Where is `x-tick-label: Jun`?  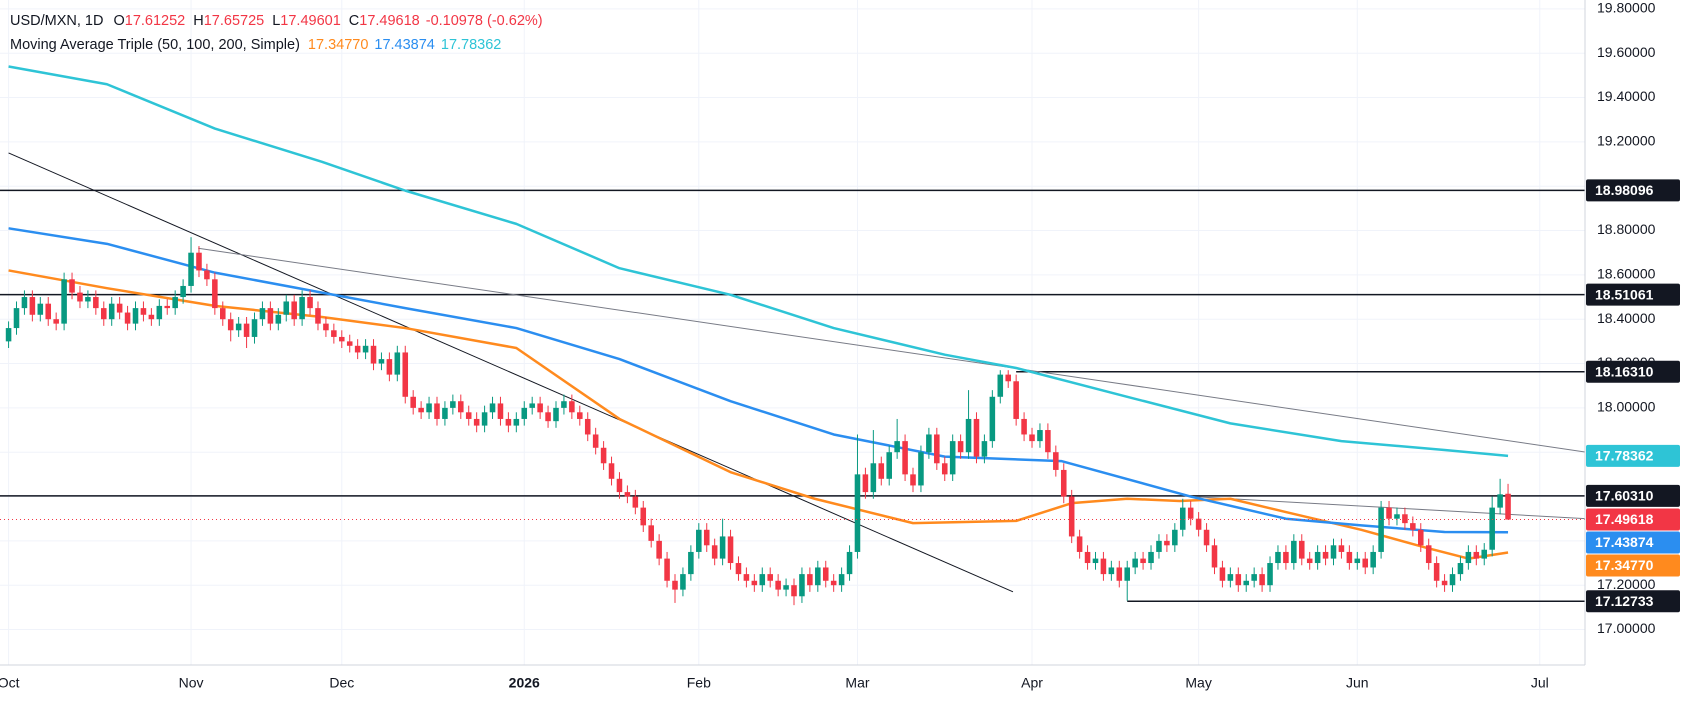
x-tick-label: Jun is located at coordinates (1357, 683).